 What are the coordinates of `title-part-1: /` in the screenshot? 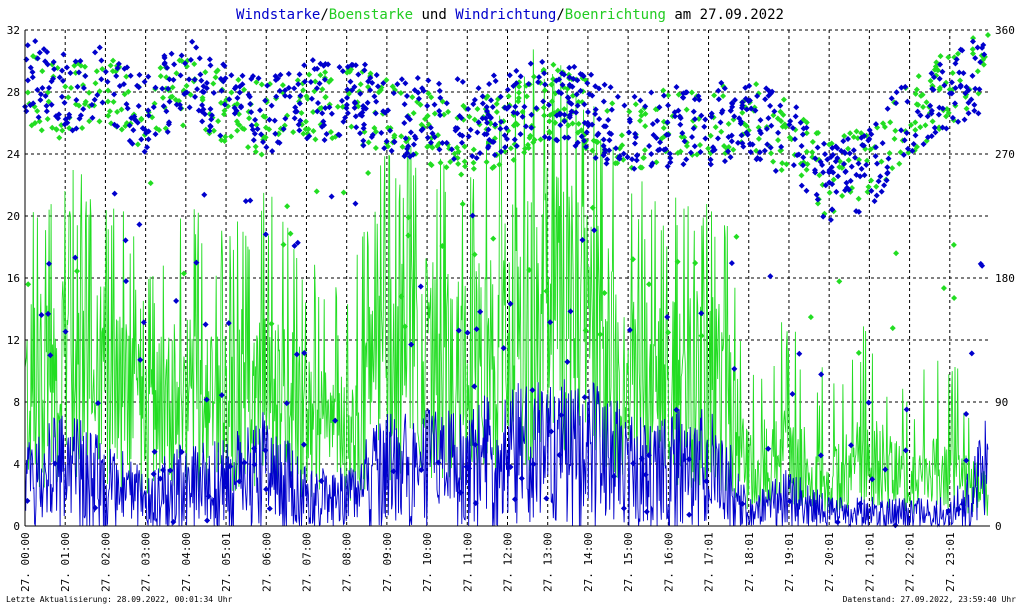 It's located at (324, 15).